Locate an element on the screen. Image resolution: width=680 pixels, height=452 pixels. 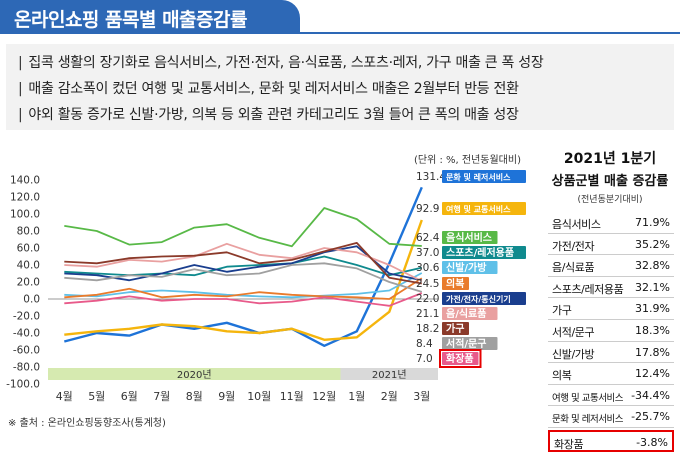
side-row: 스포츠/레저용품 32.1% is located at coordinates (611, 288).